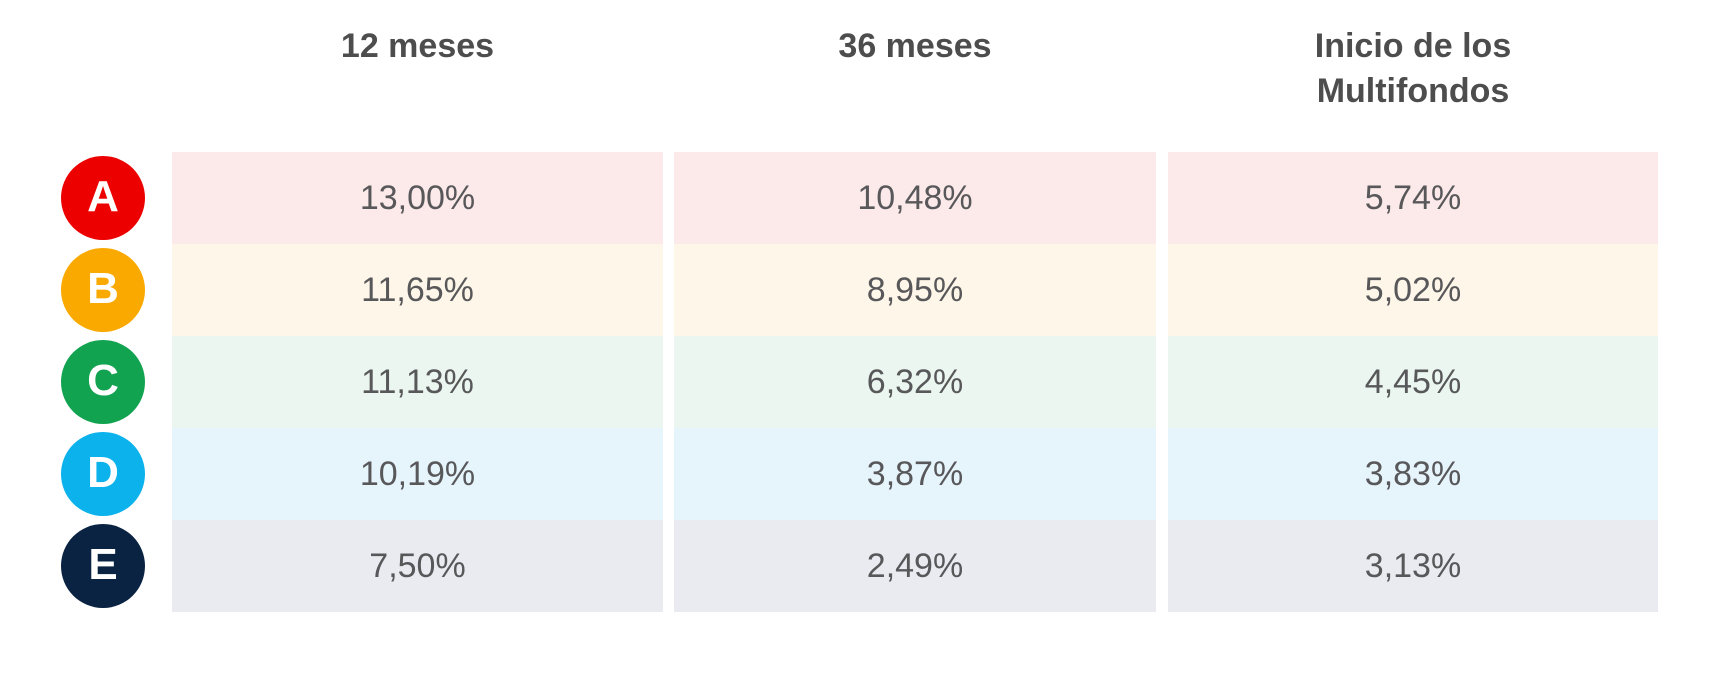 Image resolution: width=1727 pixels, height=686 pixels. Describe the element at coordinates (417, 566) in the screenshot. I see `fund-e-12-meses-value: 7,50%` at that location.